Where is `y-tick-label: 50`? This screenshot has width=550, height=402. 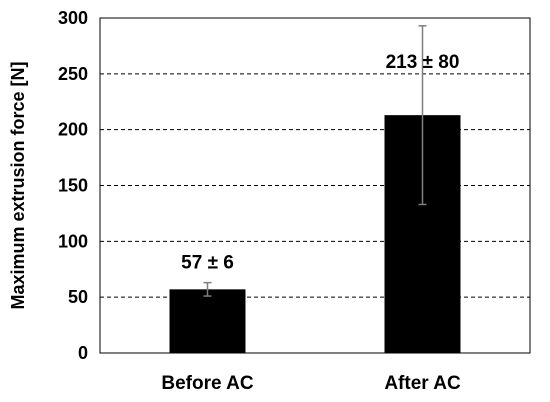
y-tick-label: 50 is located at coordinates (78, 297).